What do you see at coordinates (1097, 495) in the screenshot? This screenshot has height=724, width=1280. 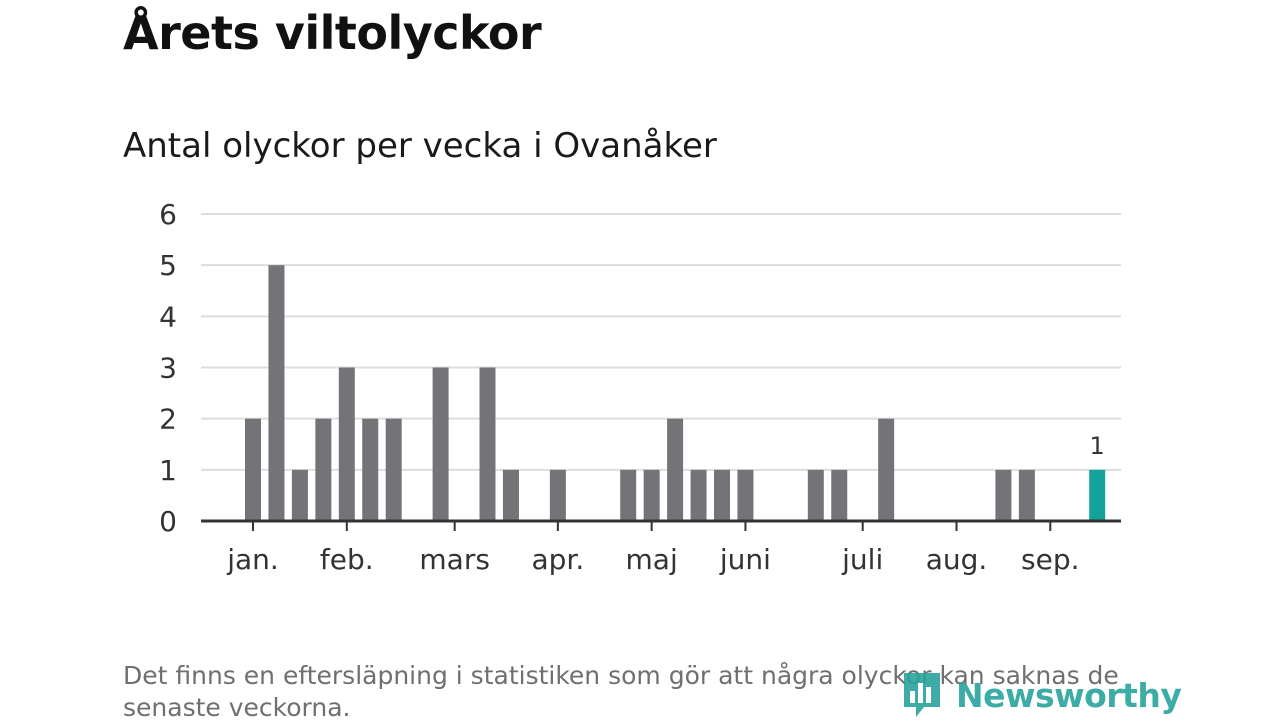 I see `bar-highlight` at bounding box center [1097, 495].